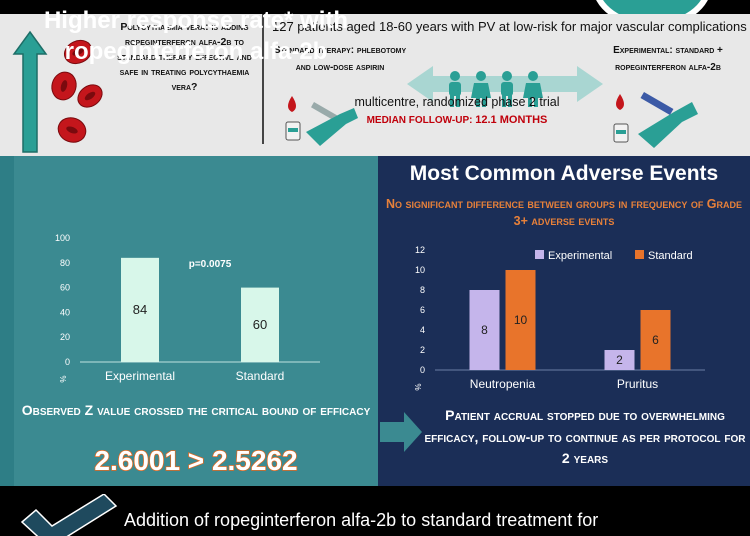 This screenshot has width=750, height=536. I want to click on legend-swatch-experimental, so click(539, 254).